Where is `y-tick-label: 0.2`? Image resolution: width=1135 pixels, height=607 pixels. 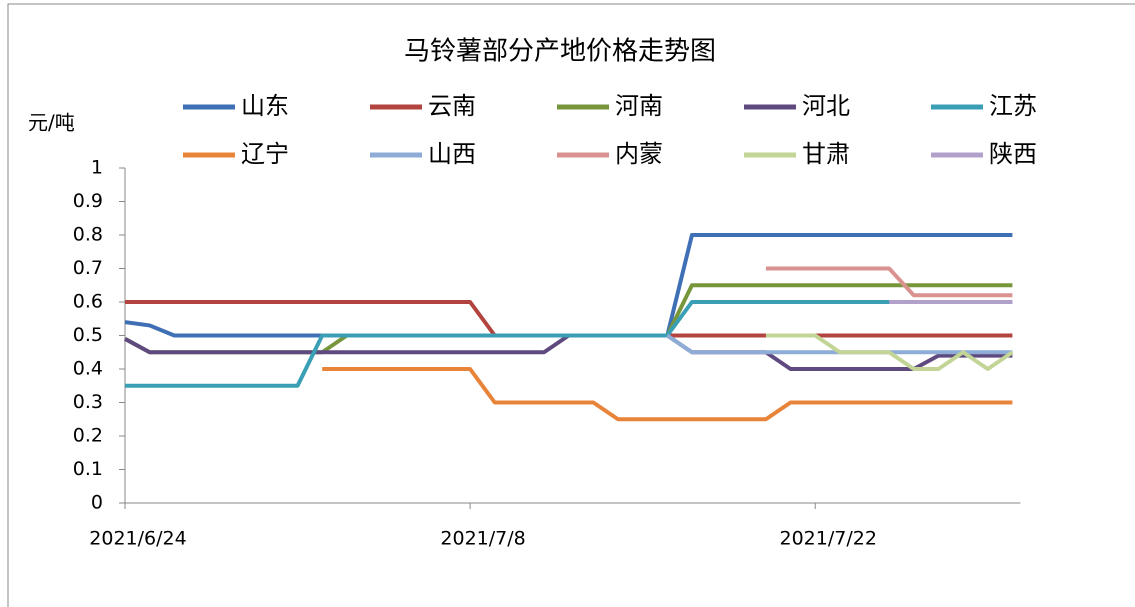
y-tick-label: 0.2 is located at coordinates (88, 436).